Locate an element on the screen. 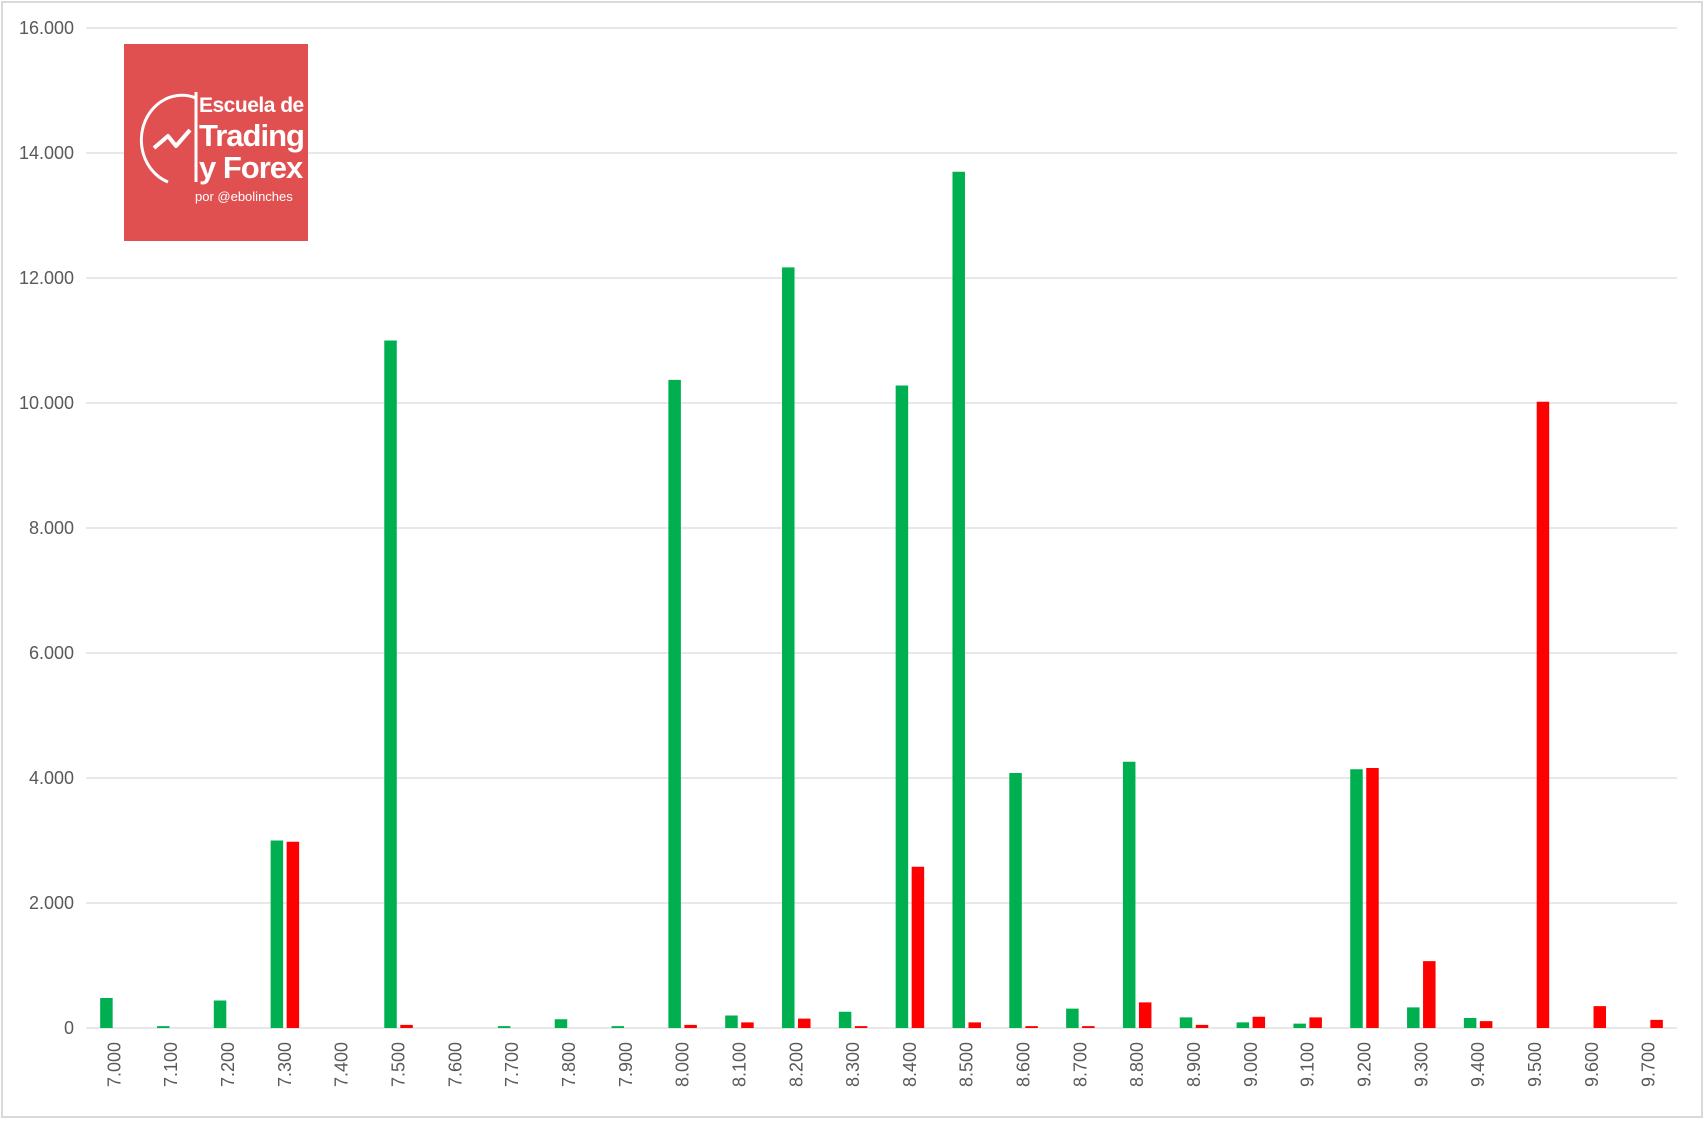 The height and width of the screenshot is (1121, 1706). y-tick-label: 0 is located at coordinates (69, 1028).